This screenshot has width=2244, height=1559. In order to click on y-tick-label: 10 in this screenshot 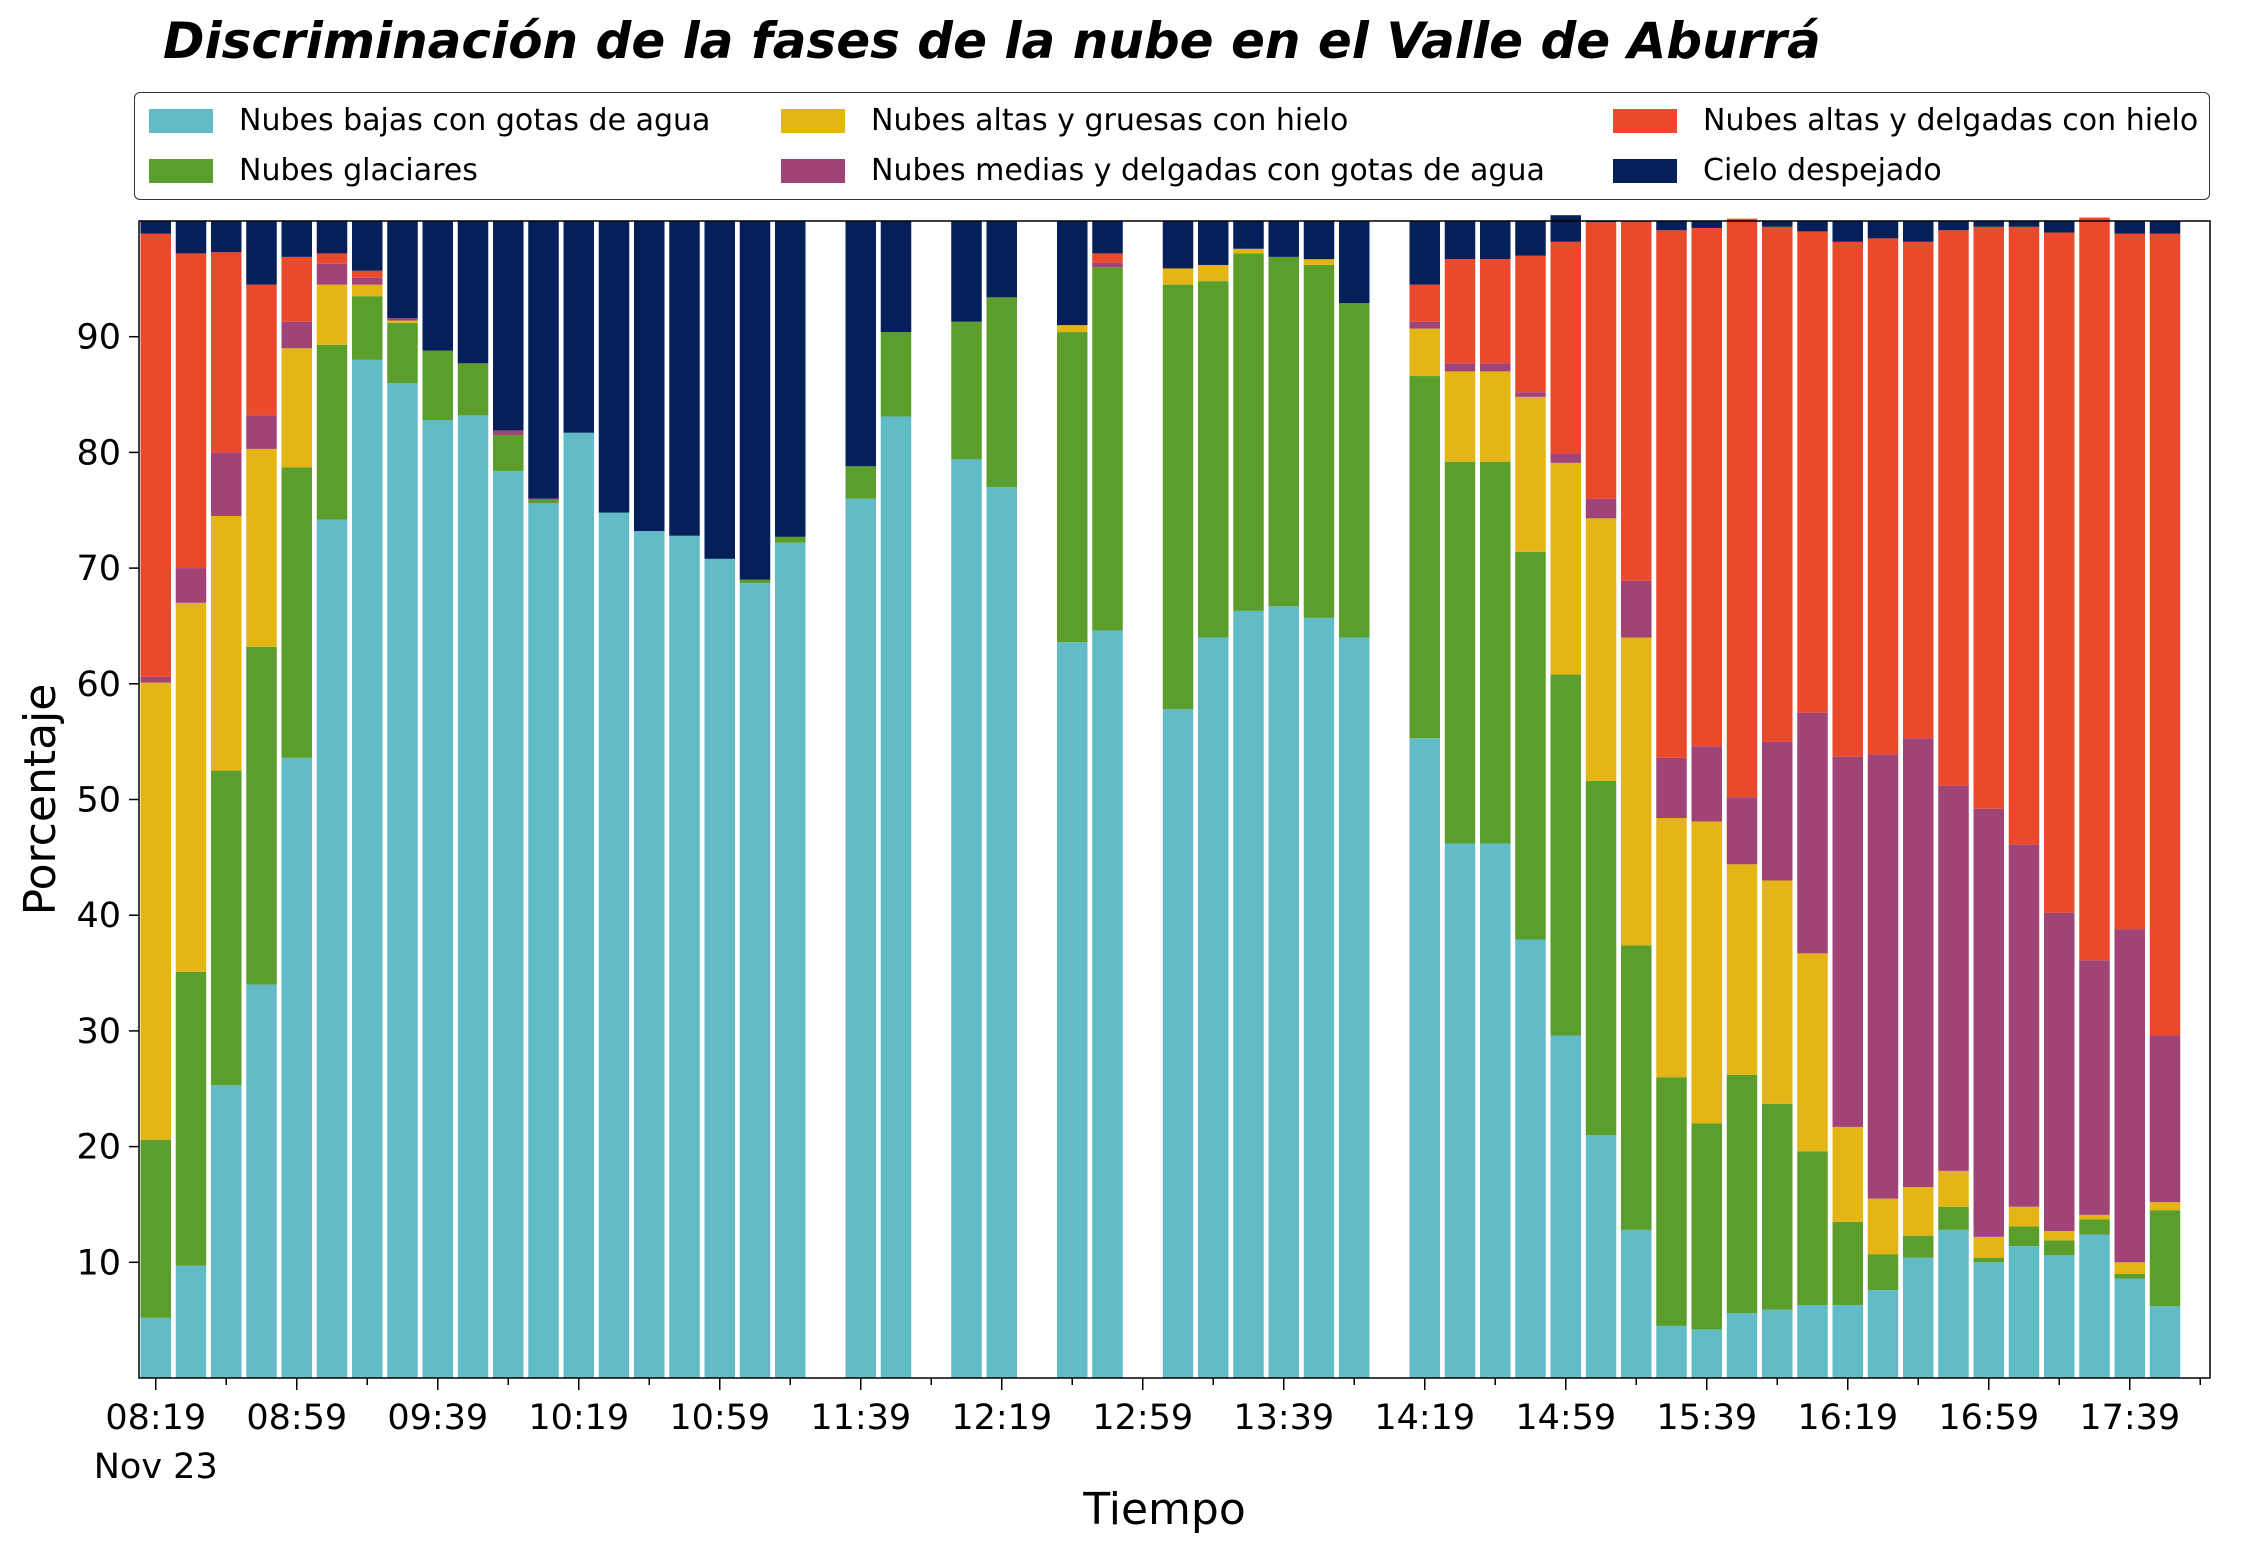, I will do `click(98, 1263)`.